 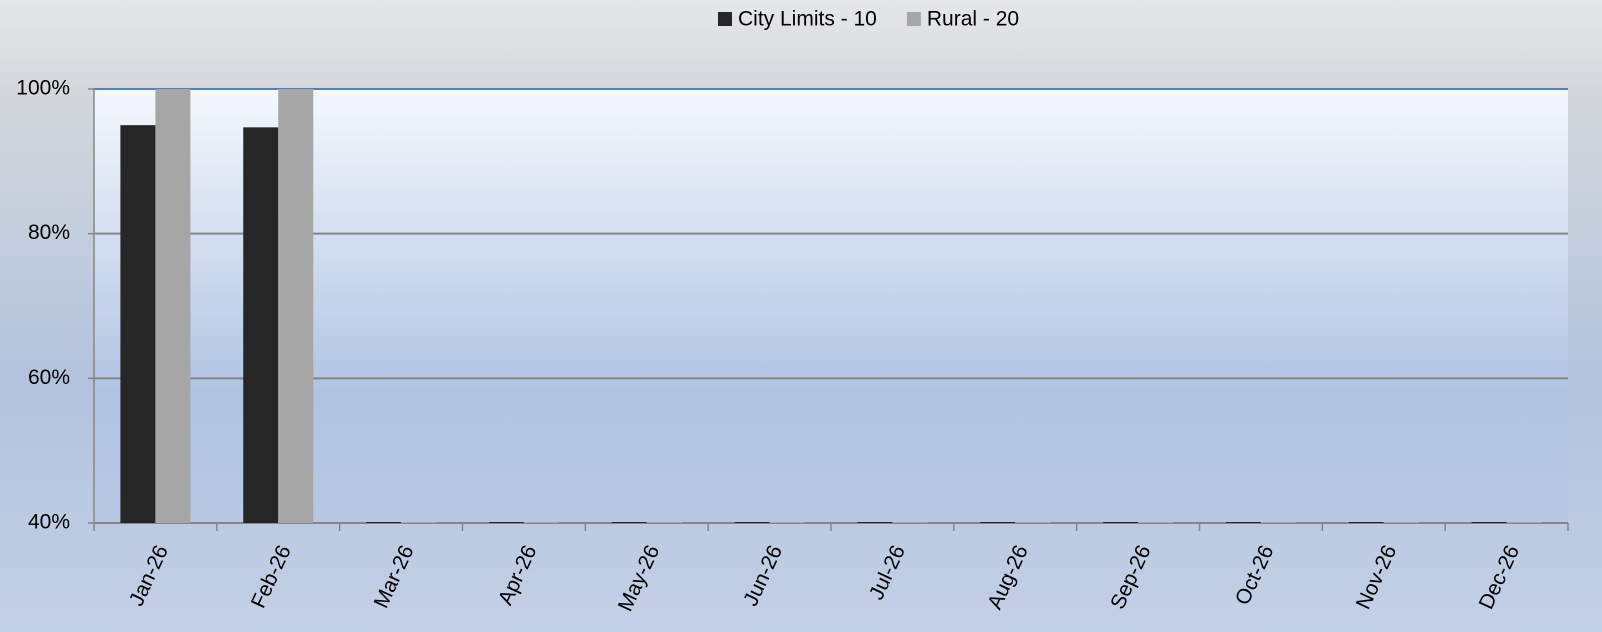 I want to click on y-tick-label: 40%, so click(x=49, y=522).